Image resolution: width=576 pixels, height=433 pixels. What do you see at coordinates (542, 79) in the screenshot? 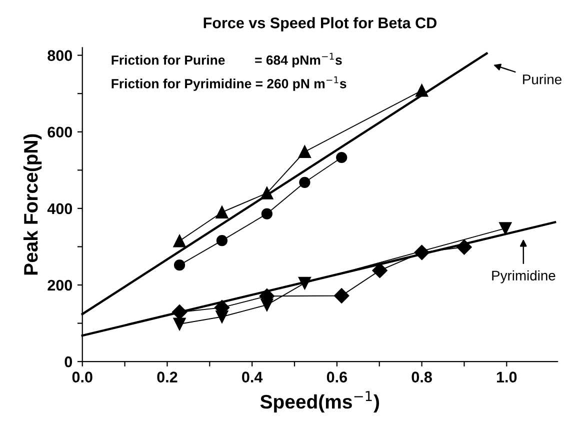
I see `annotation: Purine` at bounding box center [542, 79].